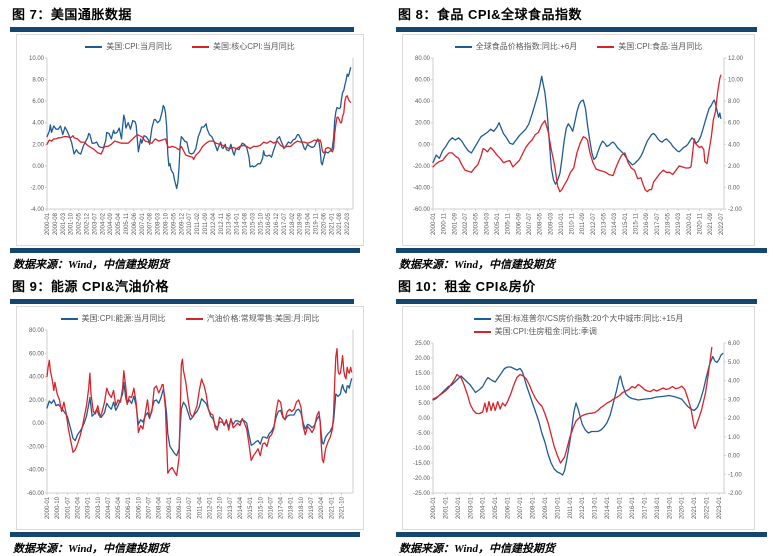 This screenshot has height=556, width=773. What do you see at coordinates (626, 223) in the screenshot?
I see `x-tick-label: 2015-01` at bounding box center [626, 223].